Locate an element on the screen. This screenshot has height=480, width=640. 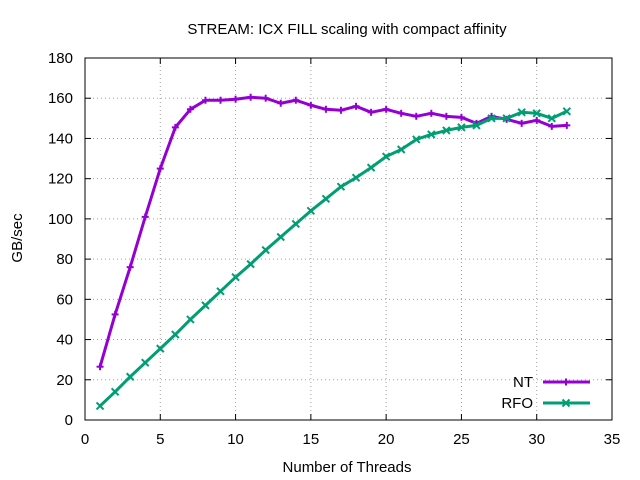
y-tick-label: 40 is located at coordinates (64, 340).